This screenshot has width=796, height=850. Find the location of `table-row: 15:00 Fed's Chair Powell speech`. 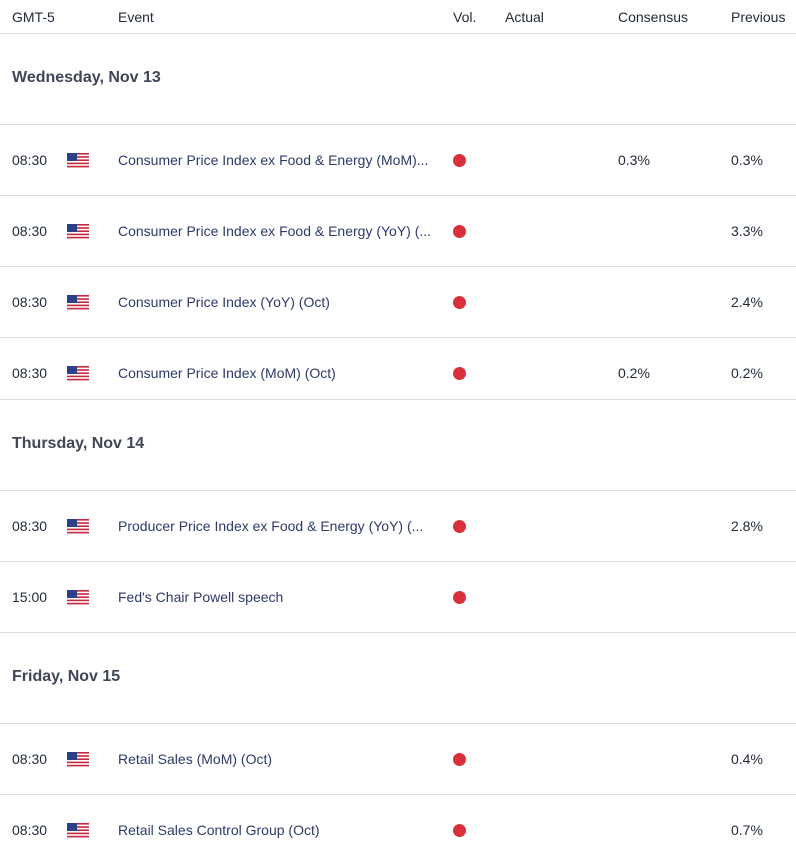

table-row: 15:00 Fed's Chair Powell speech is located at coordinates (398, 597).